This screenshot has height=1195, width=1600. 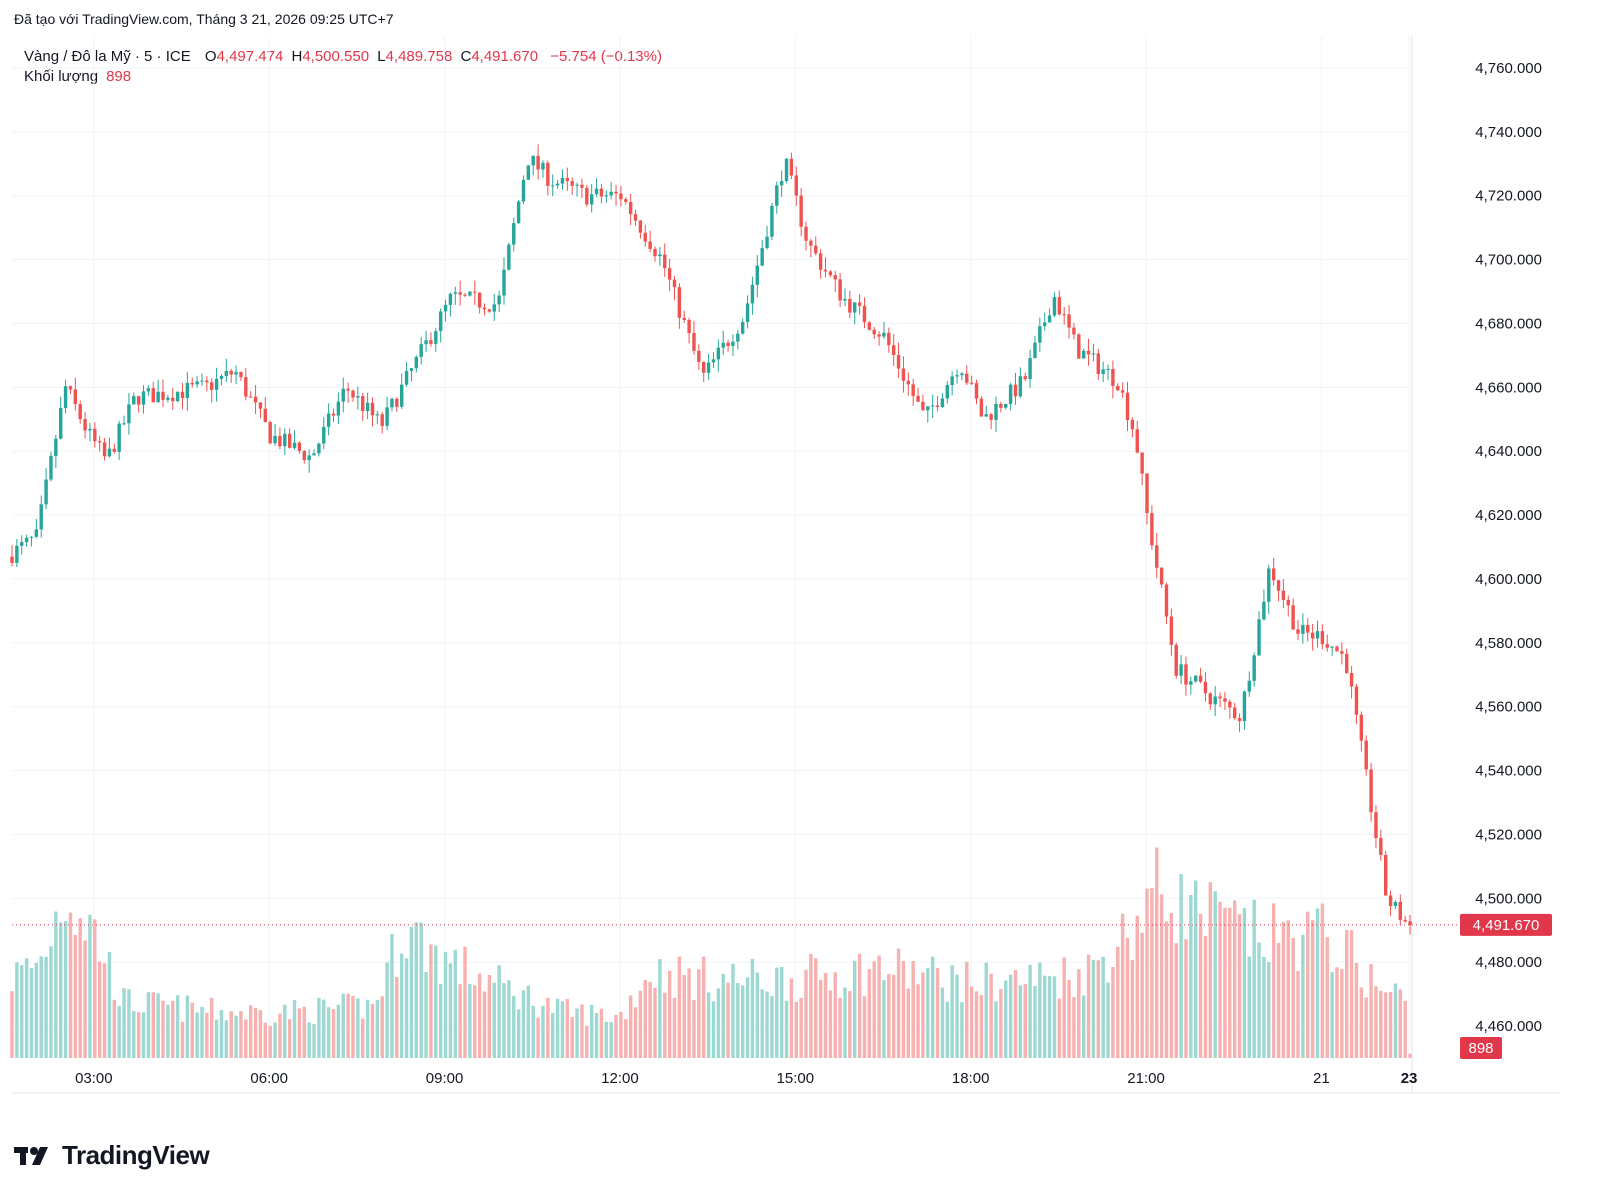 What do you see at coordinates (1508, 68) in the screenshot?
I see `y-tick-label: 4,760.000` at bounding box center [1508, 68].